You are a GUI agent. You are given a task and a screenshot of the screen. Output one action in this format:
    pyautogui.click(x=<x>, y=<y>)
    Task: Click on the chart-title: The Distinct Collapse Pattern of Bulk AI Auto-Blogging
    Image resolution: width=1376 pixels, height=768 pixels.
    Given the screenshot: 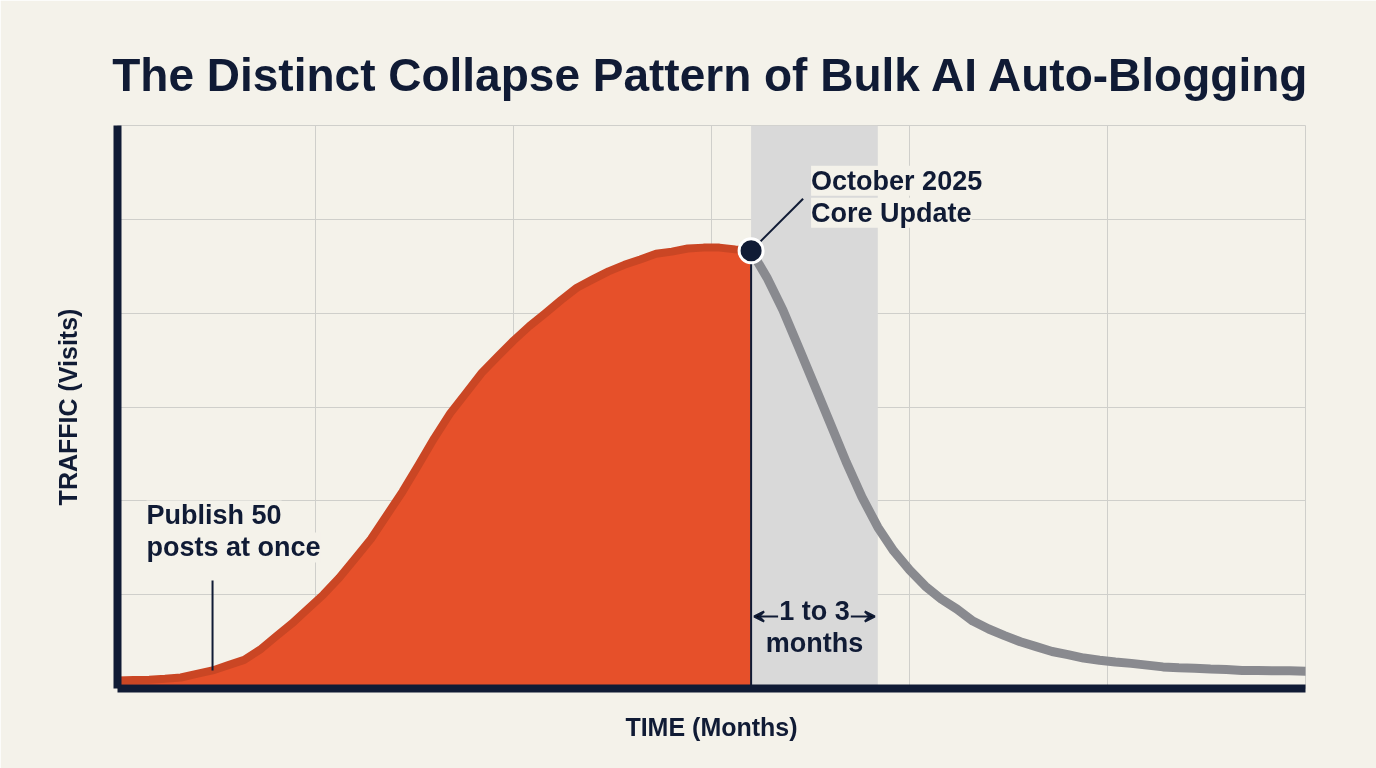 What is the action you would take?
    pyautogui.click(x=710, y=74)
    